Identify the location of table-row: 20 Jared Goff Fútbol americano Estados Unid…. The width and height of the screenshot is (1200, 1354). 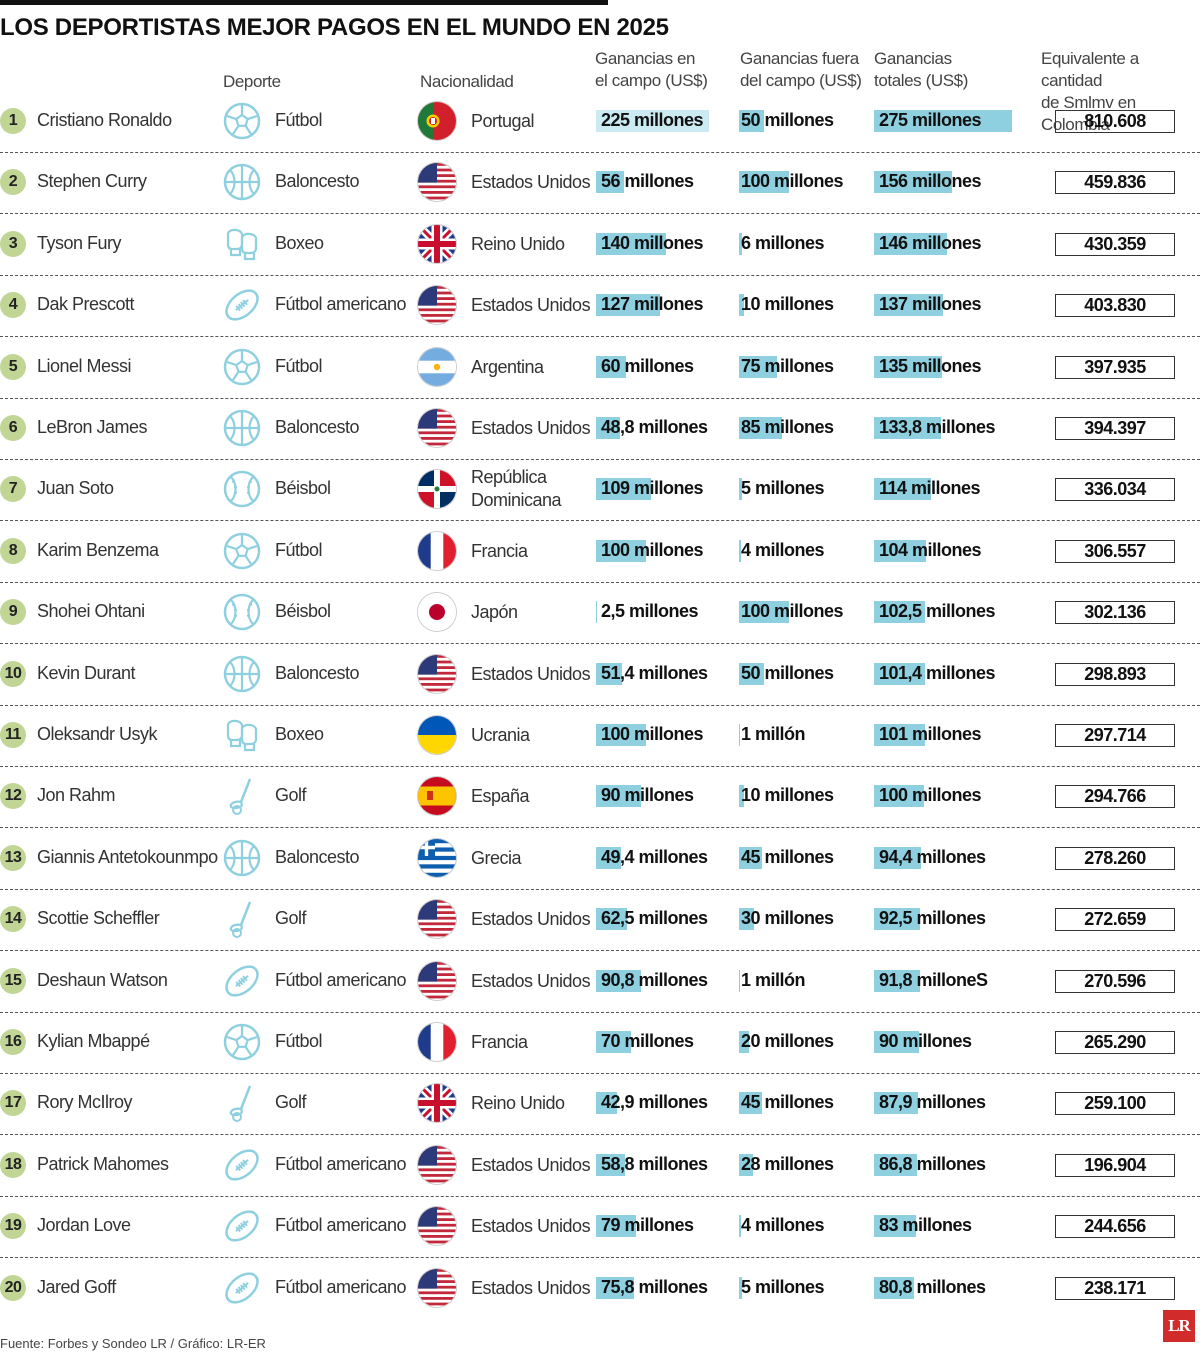
(600, 1288).